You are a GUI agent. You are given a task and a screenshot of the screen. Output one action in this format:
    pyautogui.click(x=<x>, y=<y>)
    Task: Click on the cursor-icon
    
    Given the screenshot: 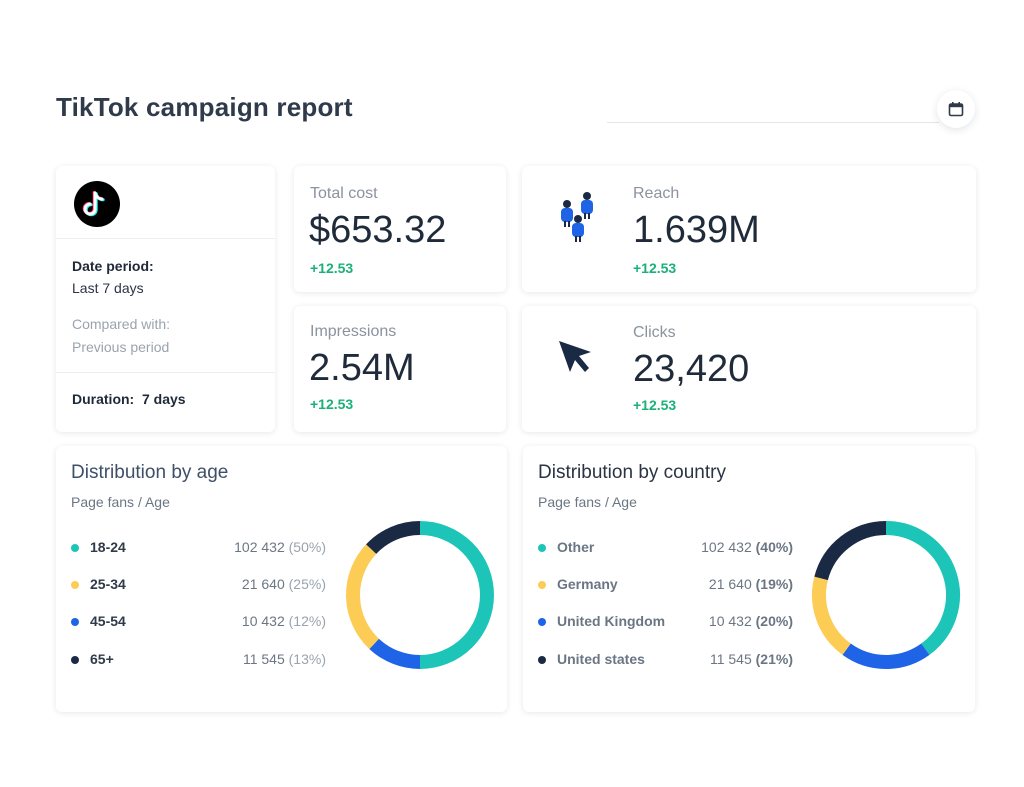 What is the action you would take?
    pyautogui.click(x=575, y=356)
    